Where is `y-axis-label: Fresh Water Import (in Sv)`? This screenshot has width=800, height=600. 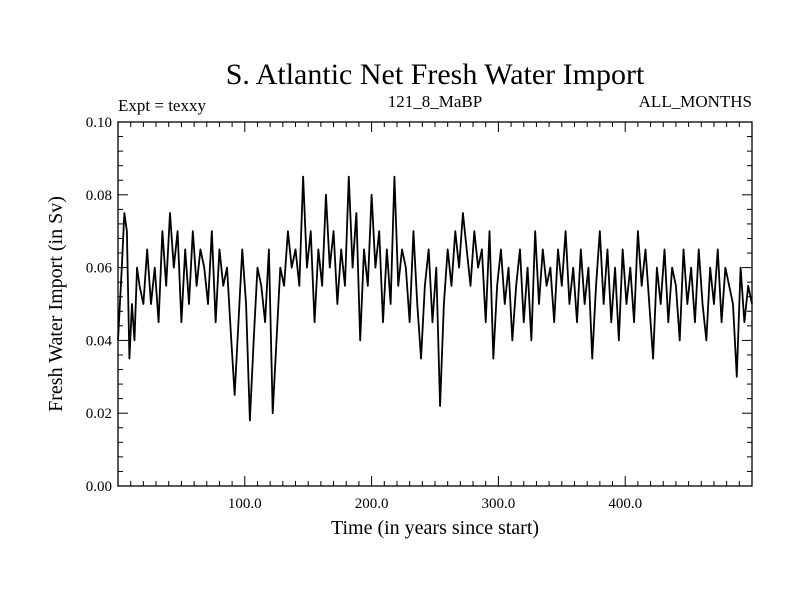 y-axis-label: Fresh Water Import (in Sv) is located at coordinates (56, 304).